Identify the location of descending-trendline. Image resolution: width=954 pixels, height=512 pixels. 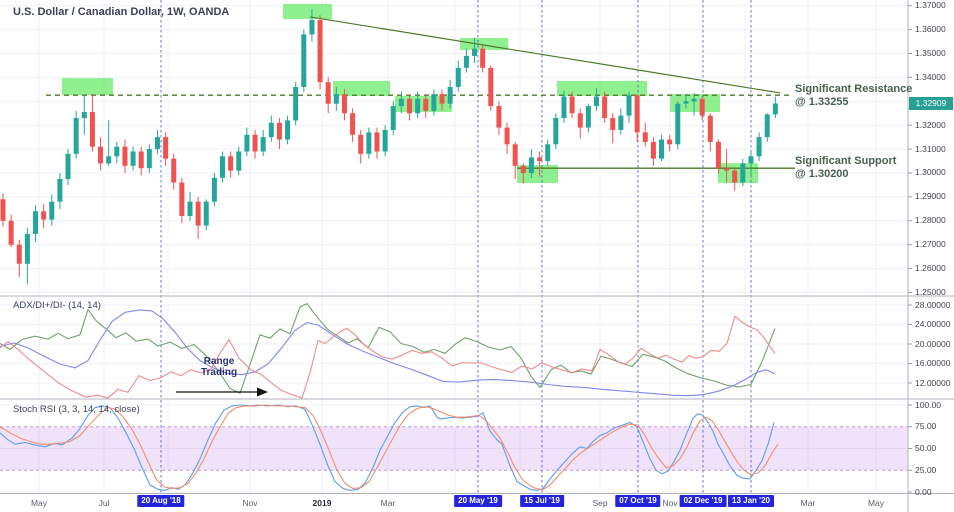
(545, 55).